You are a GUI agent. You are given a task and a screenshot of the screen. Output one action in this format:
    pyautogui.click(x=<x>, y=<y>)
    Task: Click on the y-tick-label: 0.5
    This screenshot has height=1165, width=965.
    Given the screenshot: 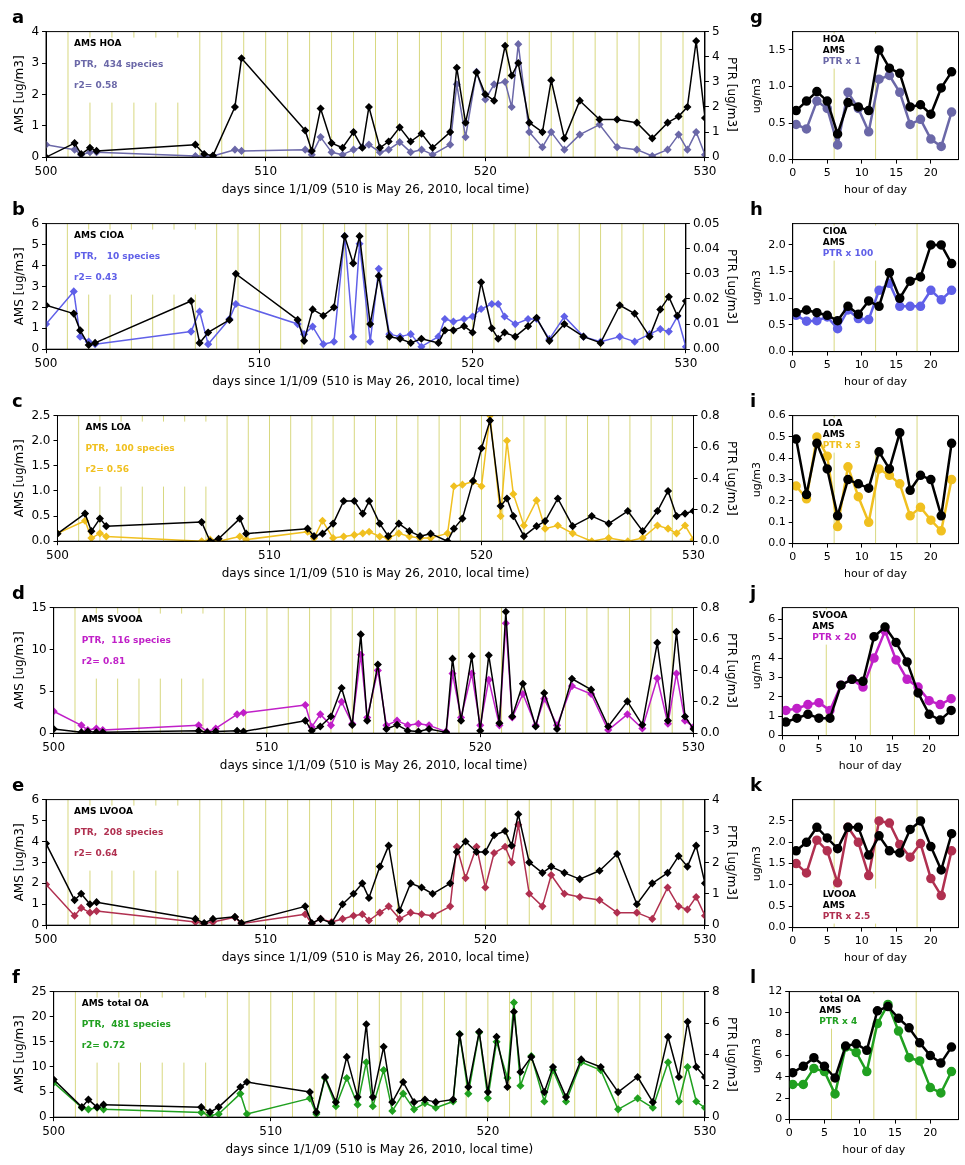 What is the action you would take?
    pyautogui.click(x=777, y=906)
    